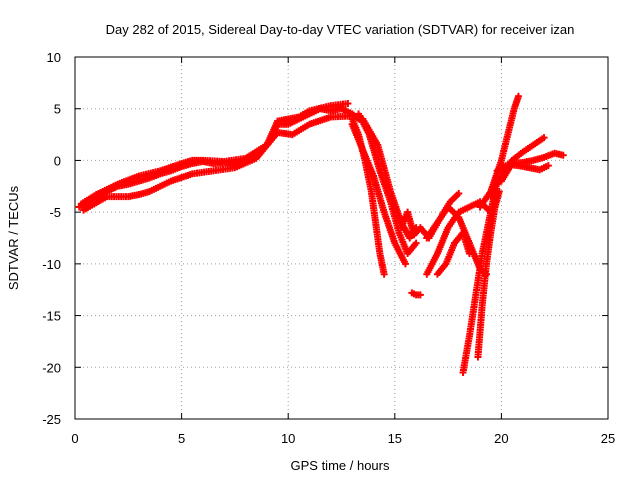  What do you see at coordinates (378, 194) in the screenshot?
I see `series-drop-b` at bounding box center [378, 194].